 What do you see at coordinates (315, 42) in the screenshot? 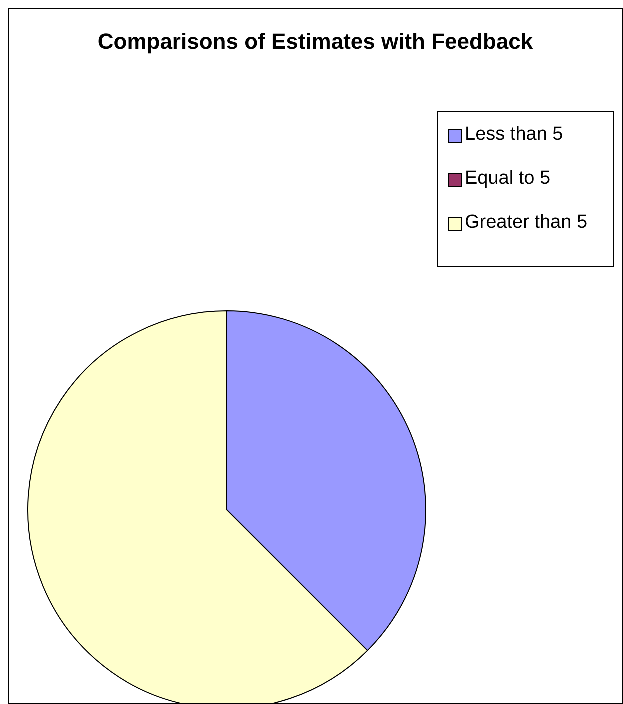
I see `chart-title: Comparisons of Estimates with Feedback` at bounding box center [315, 42].